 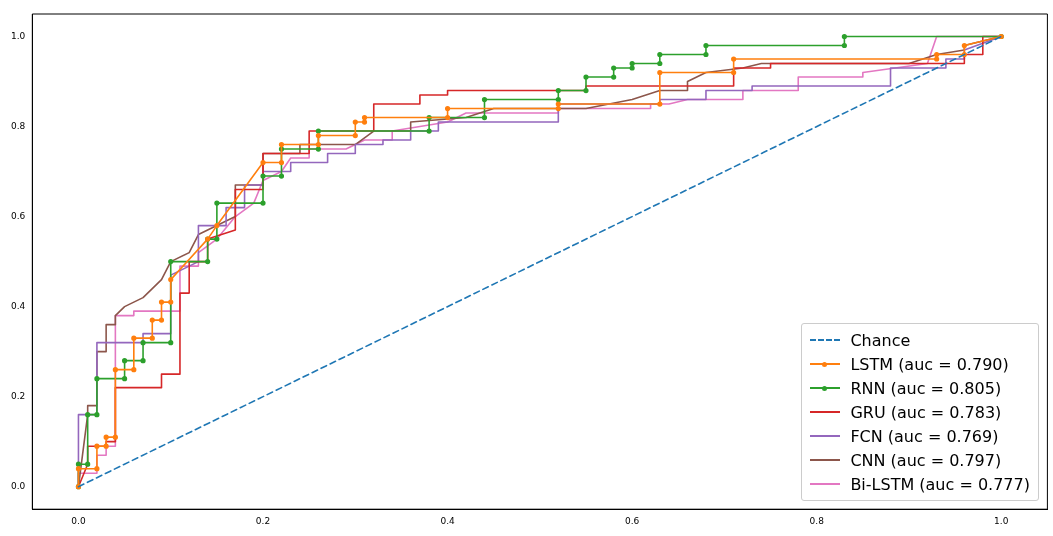 I want to click on y-tick-label: 0.6, so click(x=18, y=215).